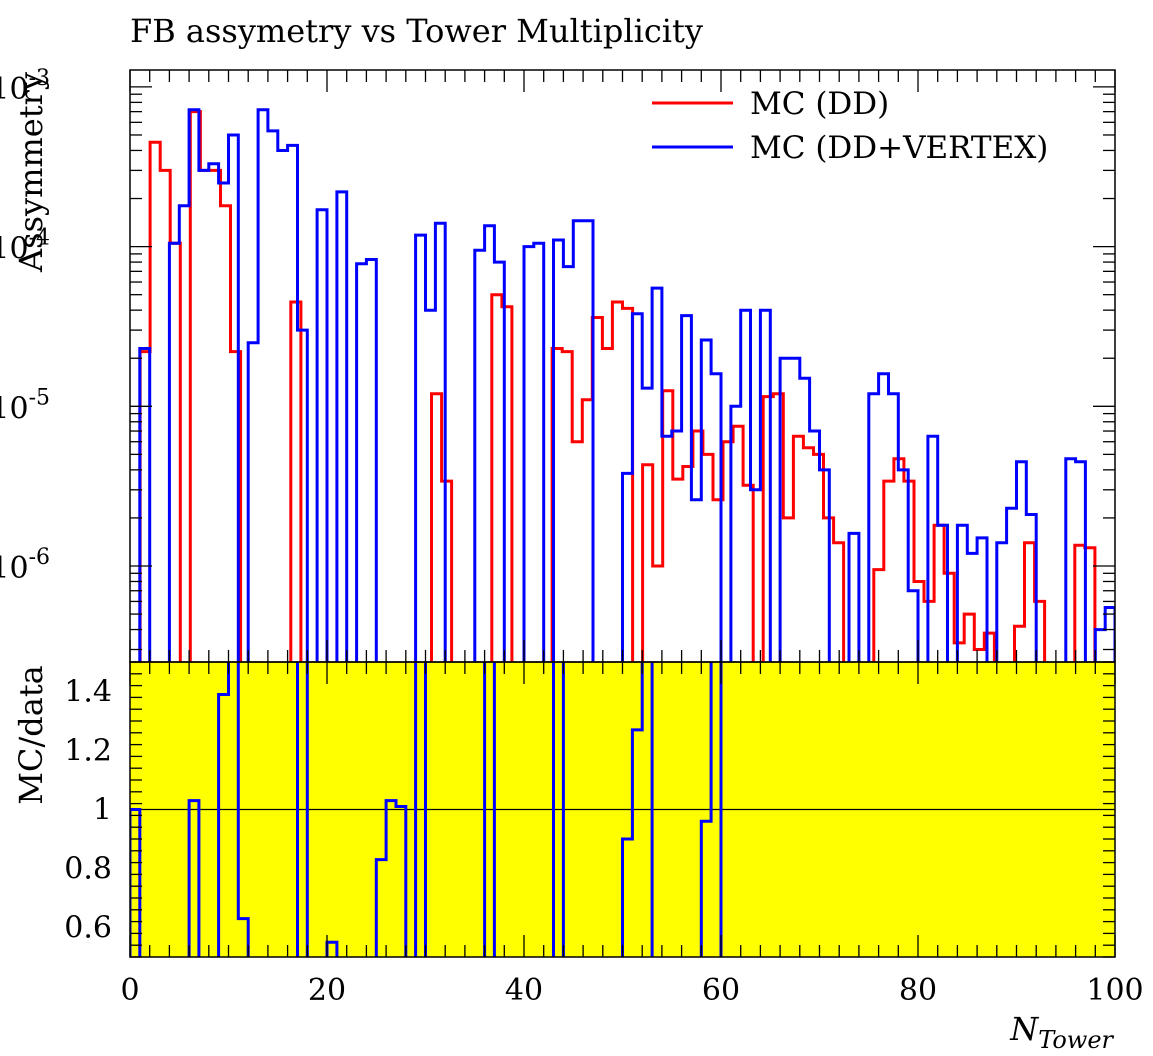 The width and height of the screenshot is (1153, 1056). Describe the element at coordinates (819, 104) in the screenshot. I see `legend-label: MC (DD)` at that location.